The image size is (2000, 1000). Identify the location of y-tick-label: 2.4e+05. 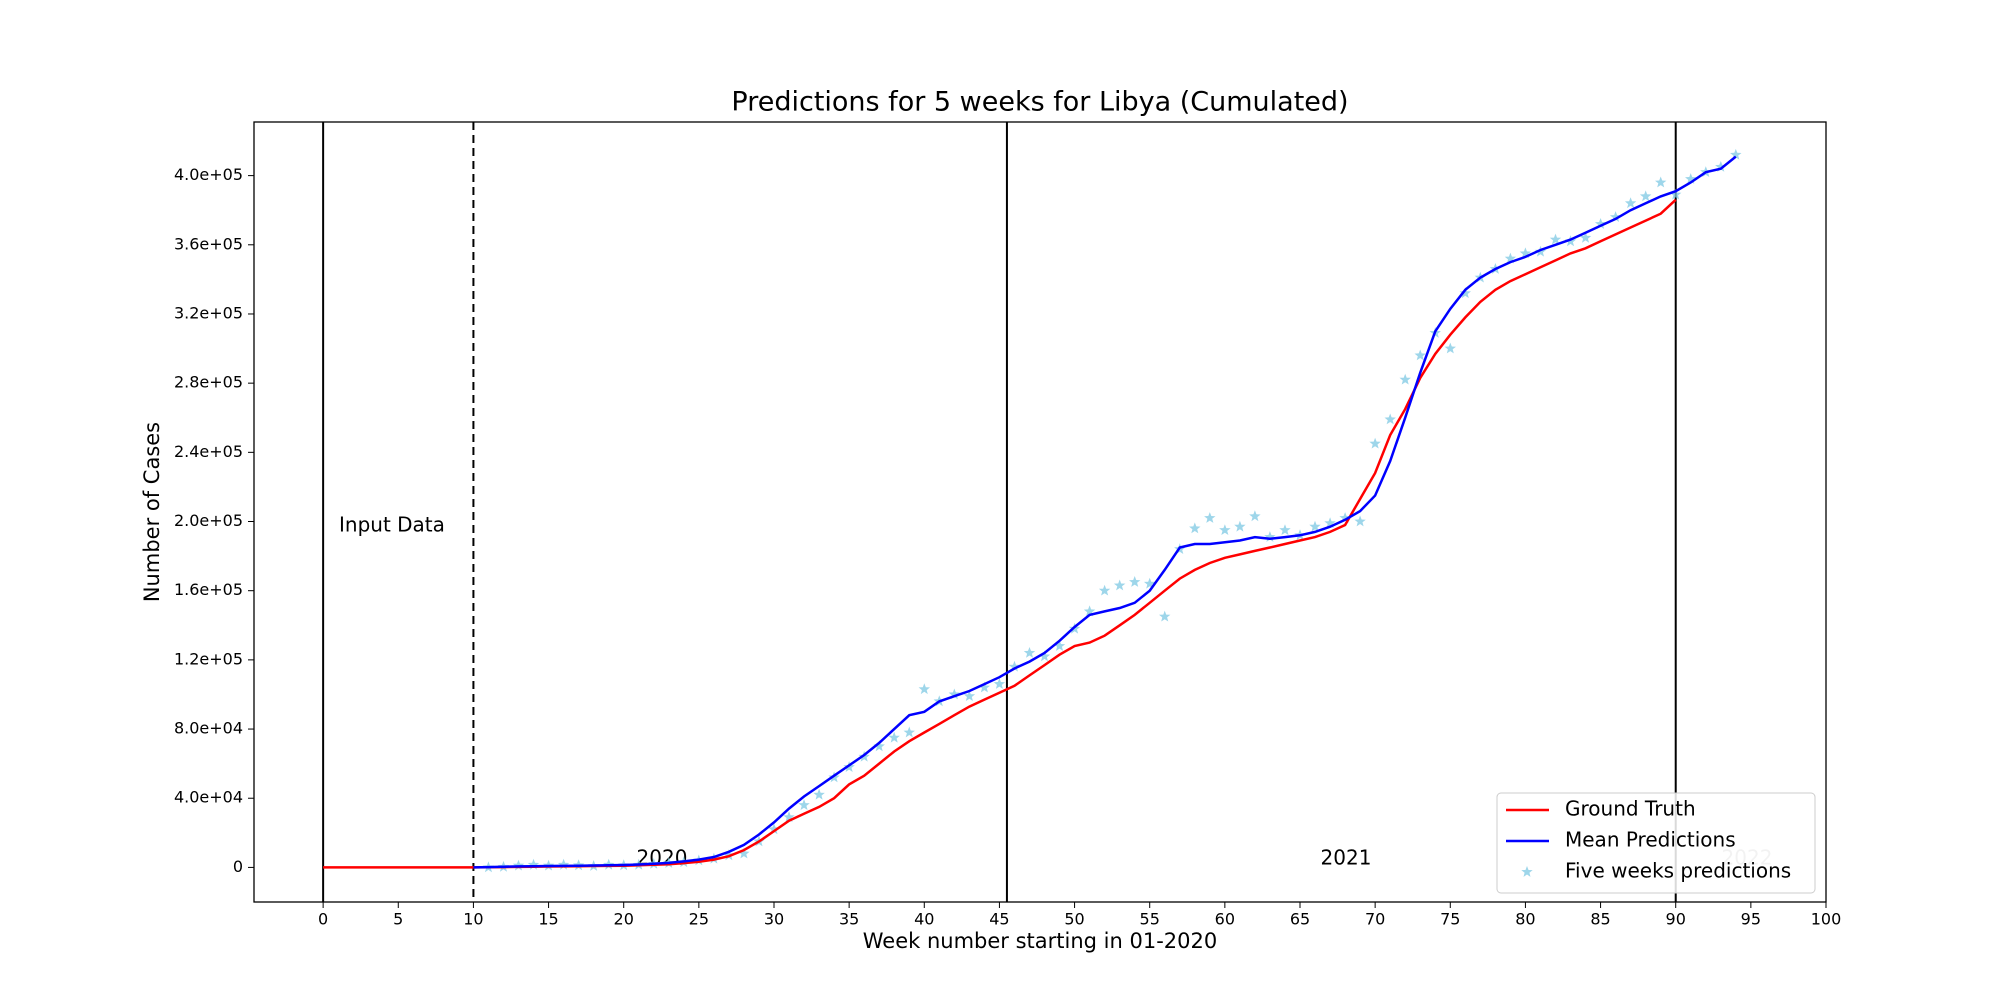
(208, 451).